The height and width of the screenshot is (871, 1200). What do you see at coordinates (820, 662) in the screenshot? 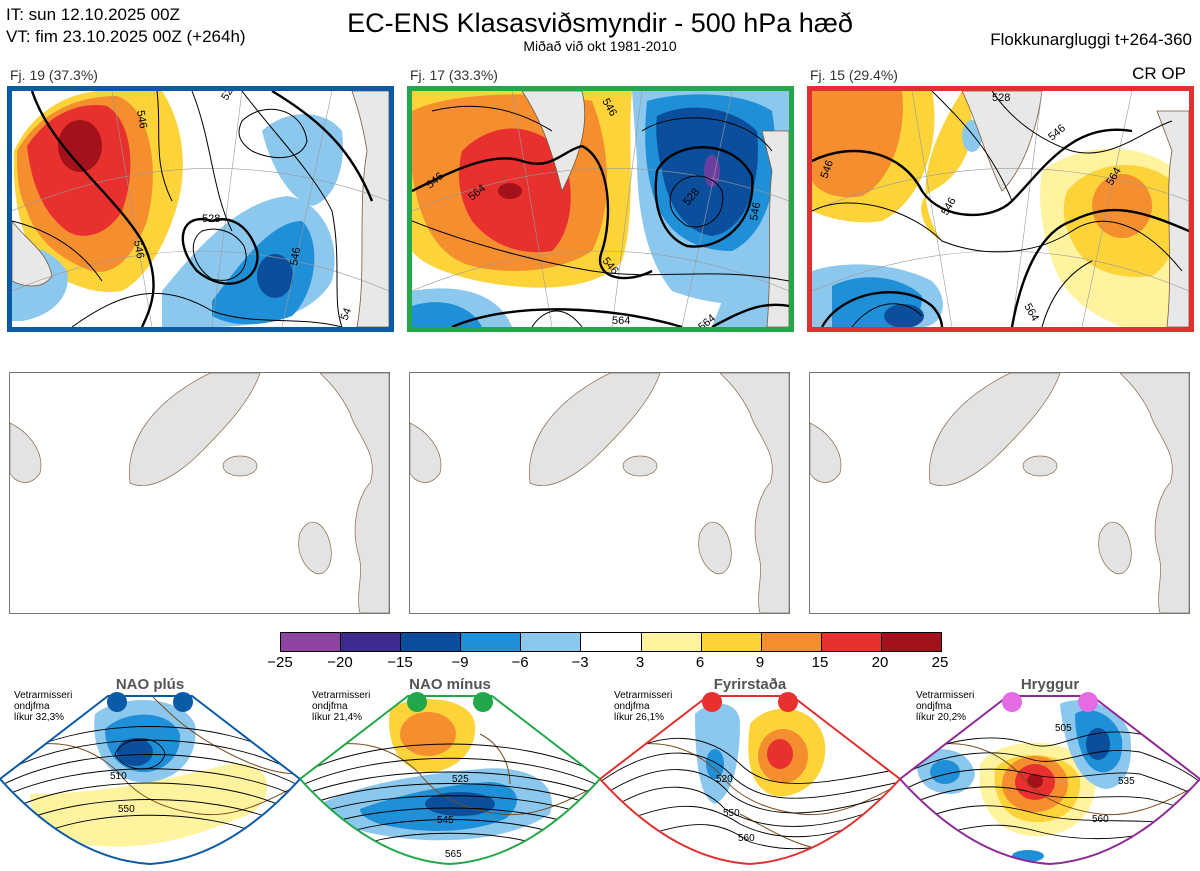
I see `colorbar-tick-label: 15` at bounding box center [820, 662].